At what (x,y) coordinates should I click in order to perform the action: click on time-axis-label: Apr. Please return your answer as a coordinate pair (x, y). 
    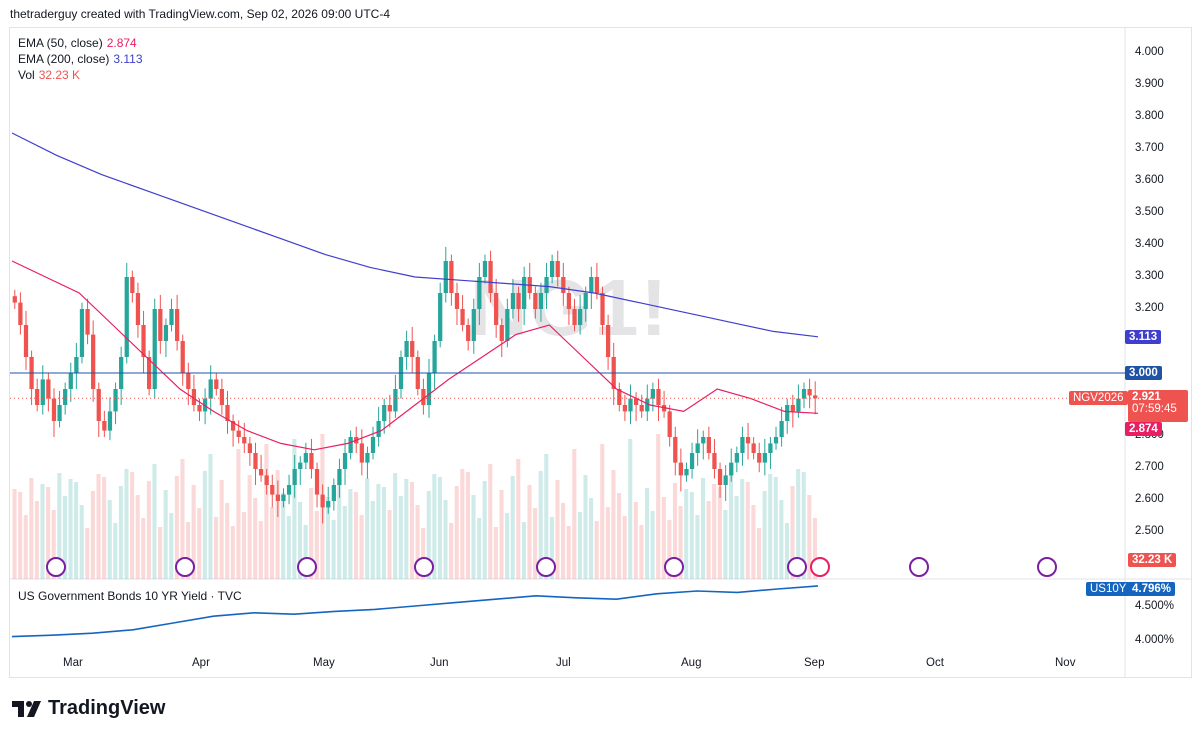
    Looking at the image, I should click on (201, 663).